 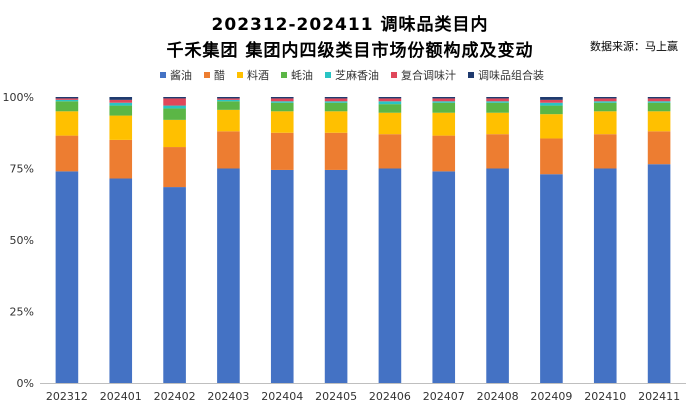 I want to click on legend-label-4: 芝麻香油, so click(x=357, y=75).